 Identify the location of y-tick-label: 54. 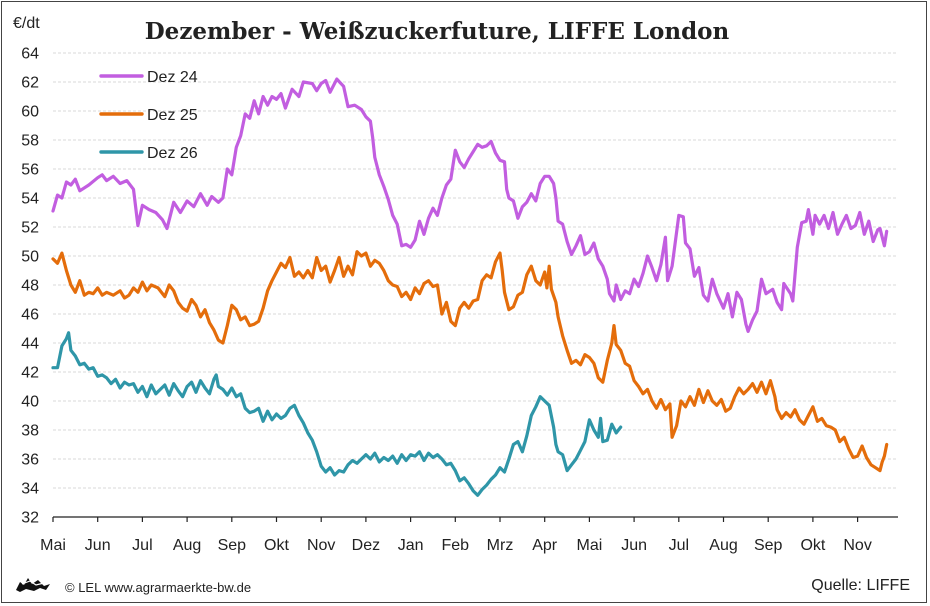
(30, 199).